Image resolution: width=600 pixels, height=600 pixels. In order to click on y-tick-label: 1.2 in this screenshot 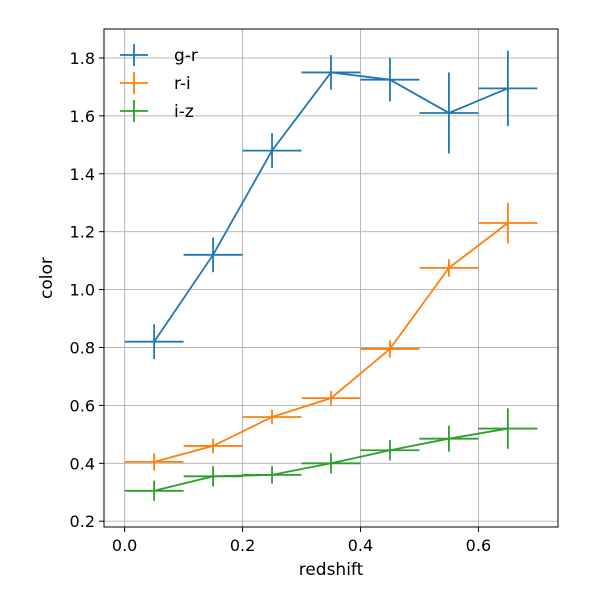, I will do `click(82, 232)`.